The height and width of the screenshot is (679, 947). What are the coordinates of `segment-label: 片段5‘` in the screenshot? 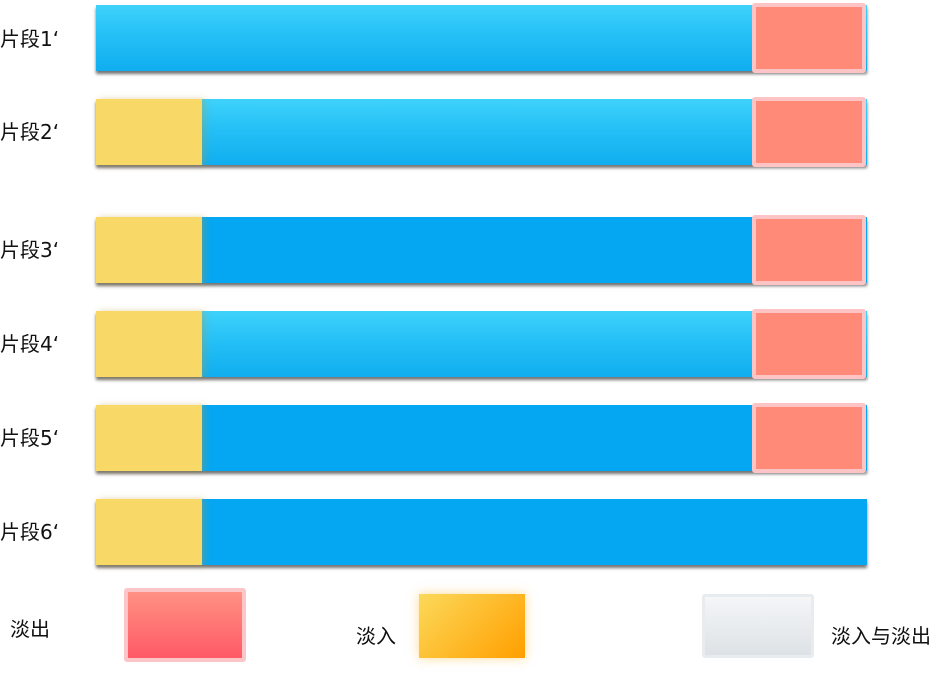 It's located at (30, 438).